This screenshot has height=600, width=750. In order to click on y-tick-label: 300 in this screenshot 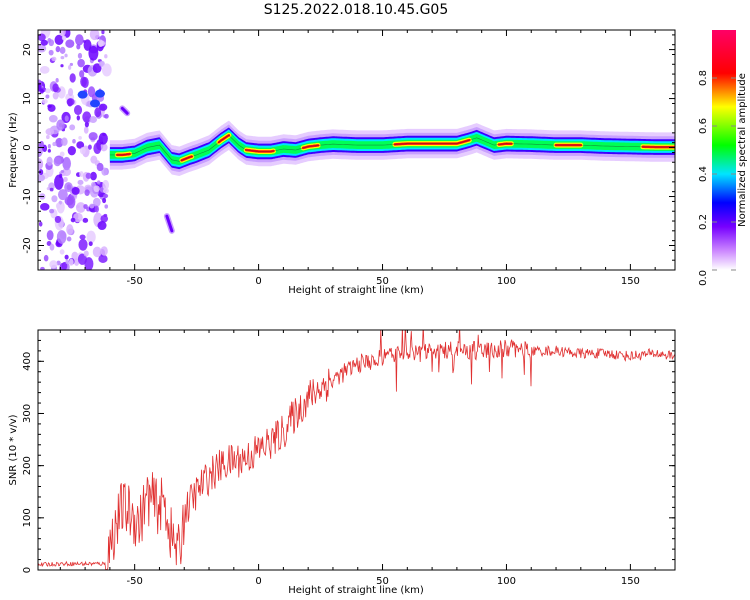, I will do `click(27, 413)`.